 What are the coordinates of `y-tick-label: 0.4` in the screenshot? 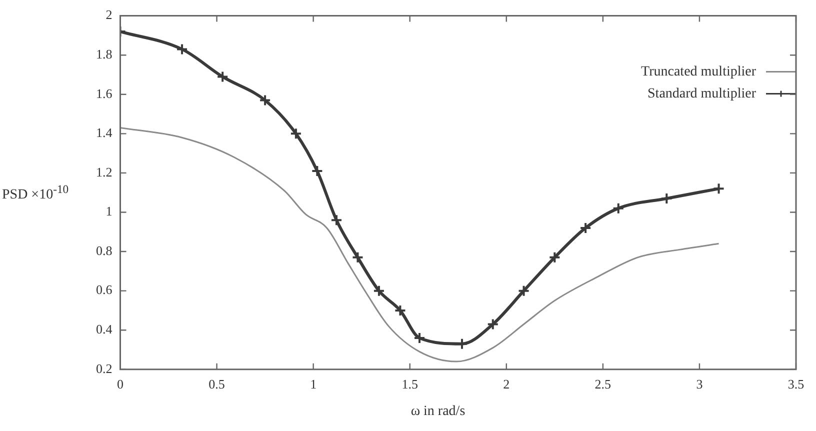 It's located at (104, 329).